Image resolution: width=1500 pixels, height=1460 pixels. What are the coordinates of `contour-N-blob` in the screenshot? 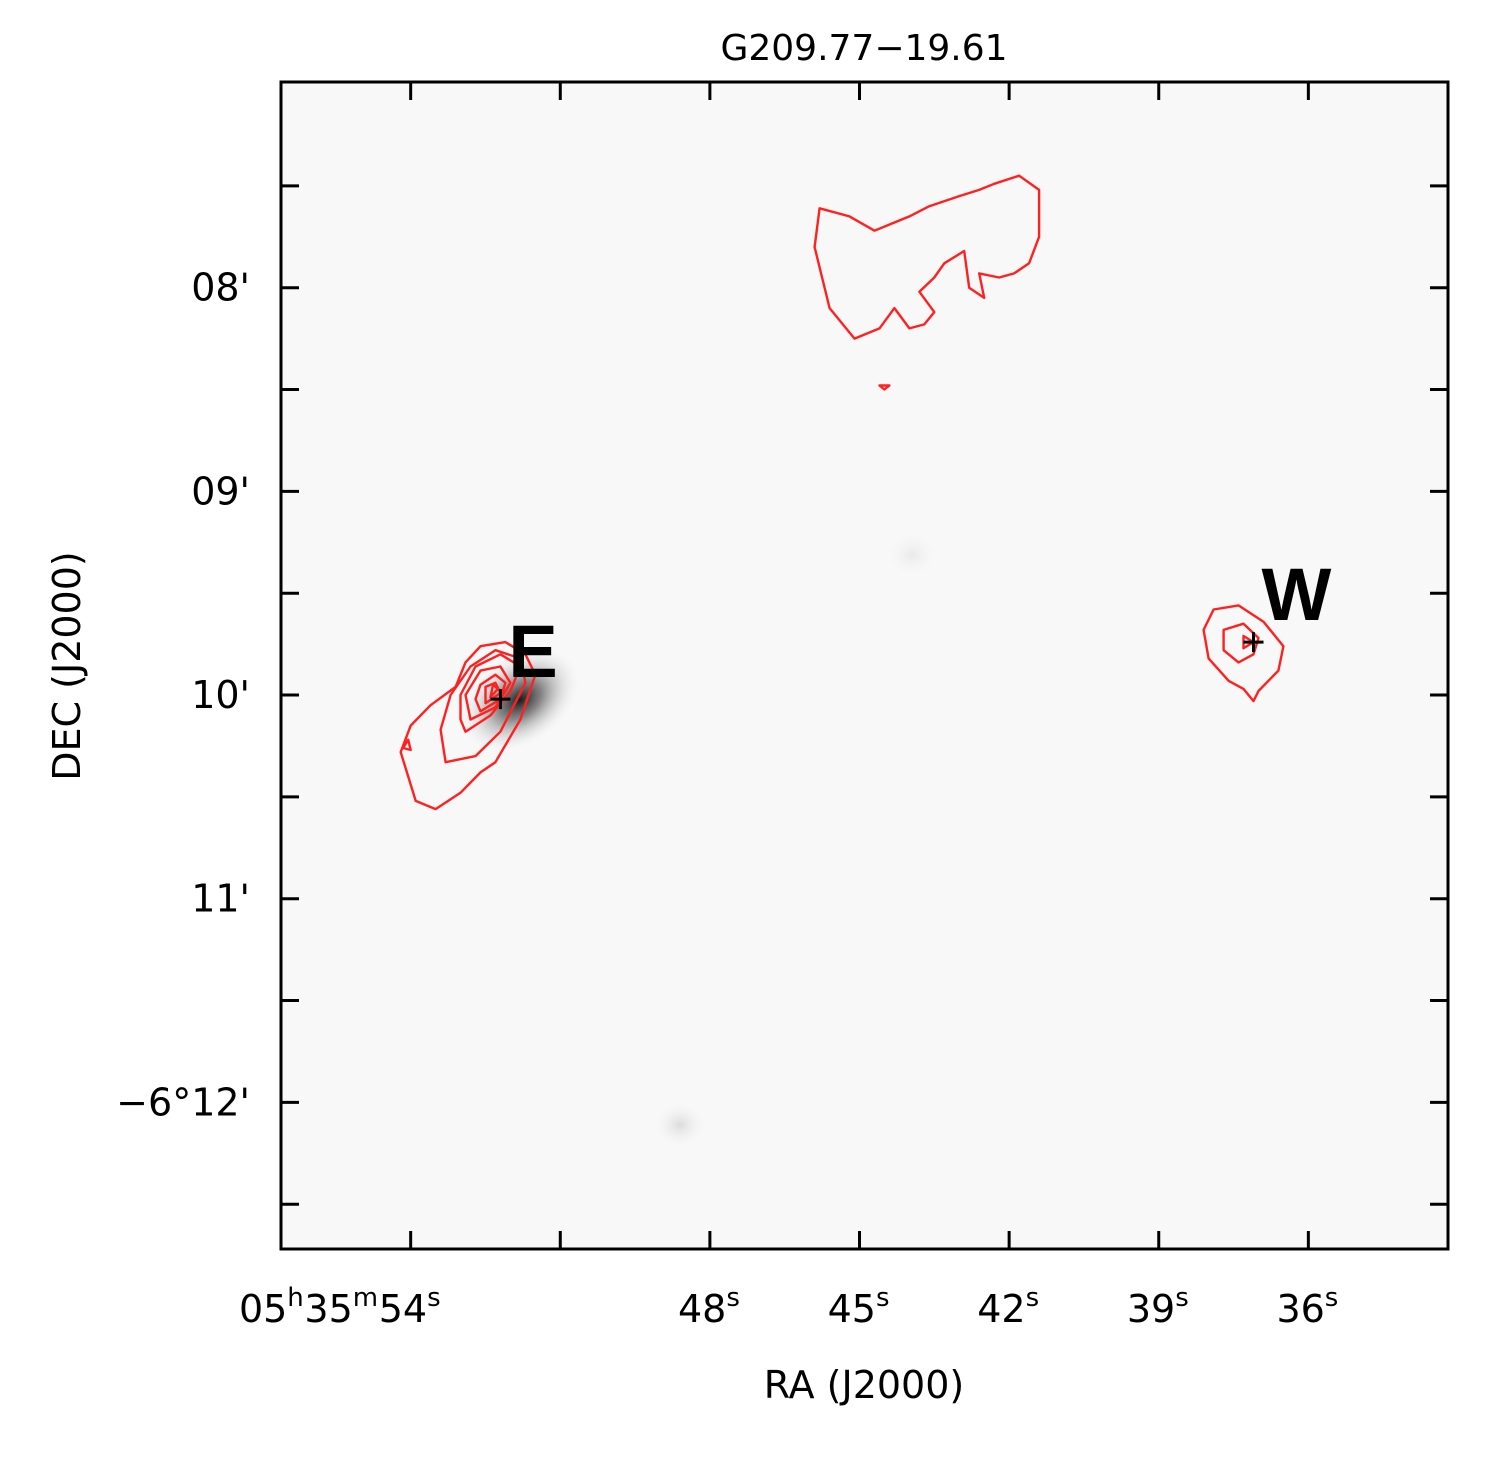 It's located at (884, 387).